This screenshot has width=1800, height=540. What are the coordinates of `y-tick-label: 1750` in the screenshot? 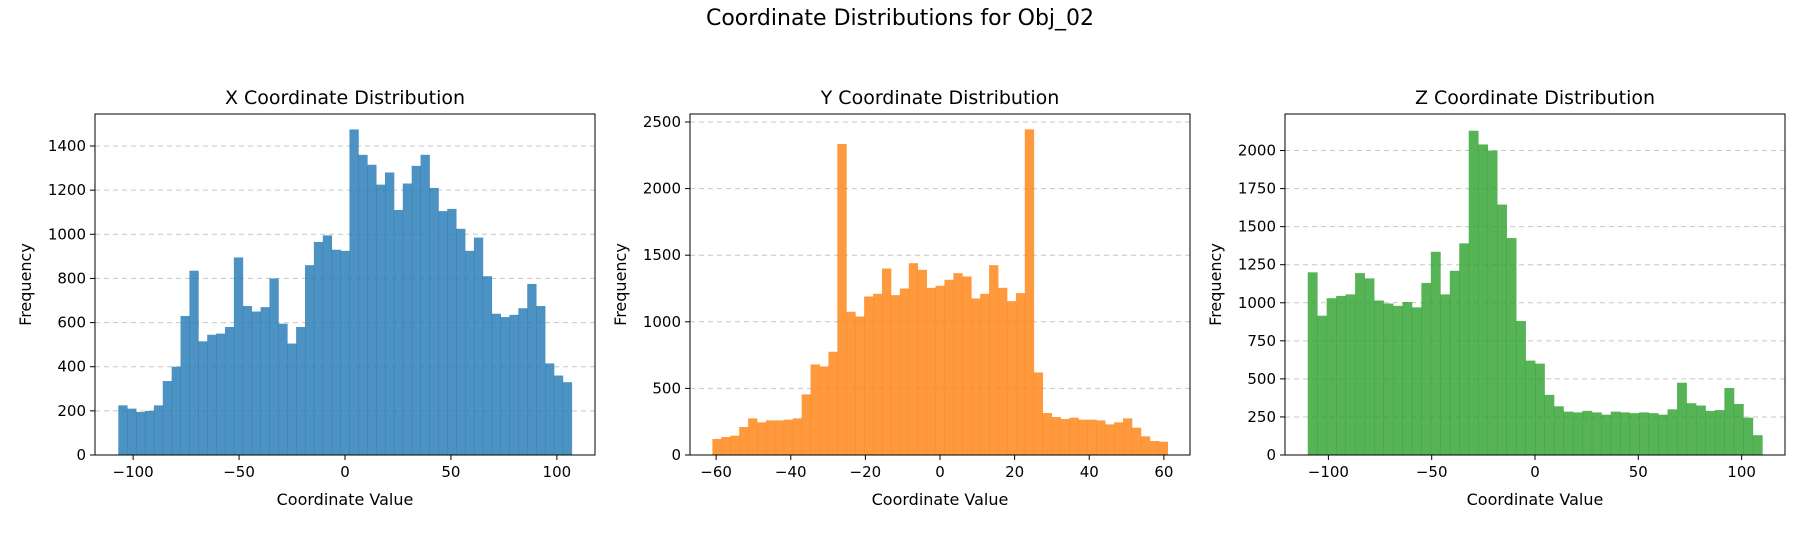 It's located at (1257, 189).